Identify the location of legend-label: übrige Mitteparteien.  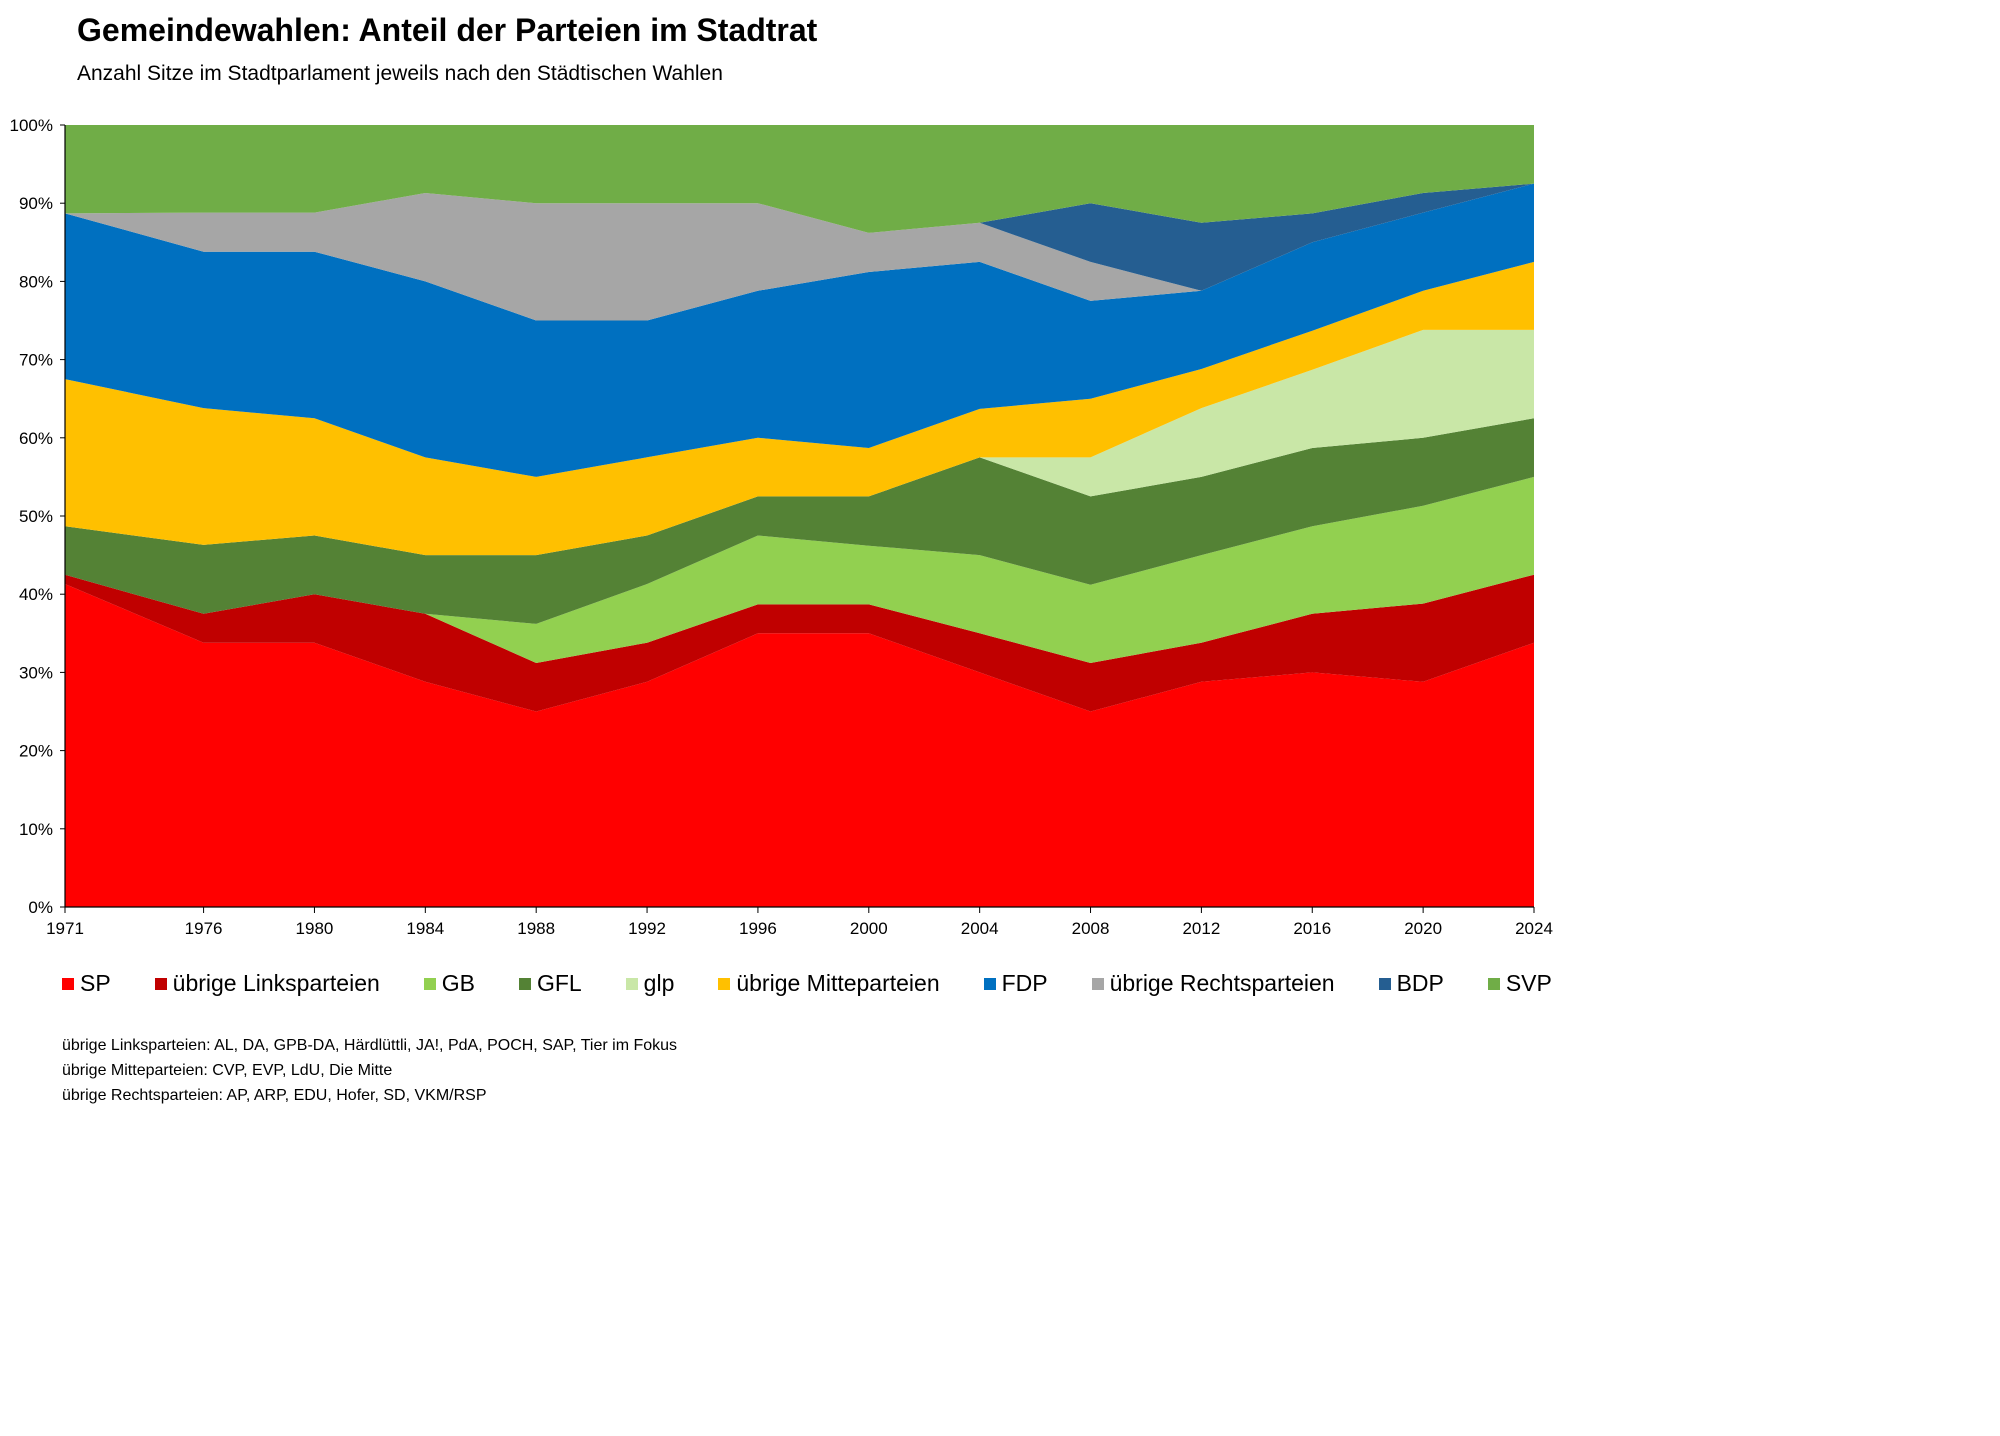
(838, 983).